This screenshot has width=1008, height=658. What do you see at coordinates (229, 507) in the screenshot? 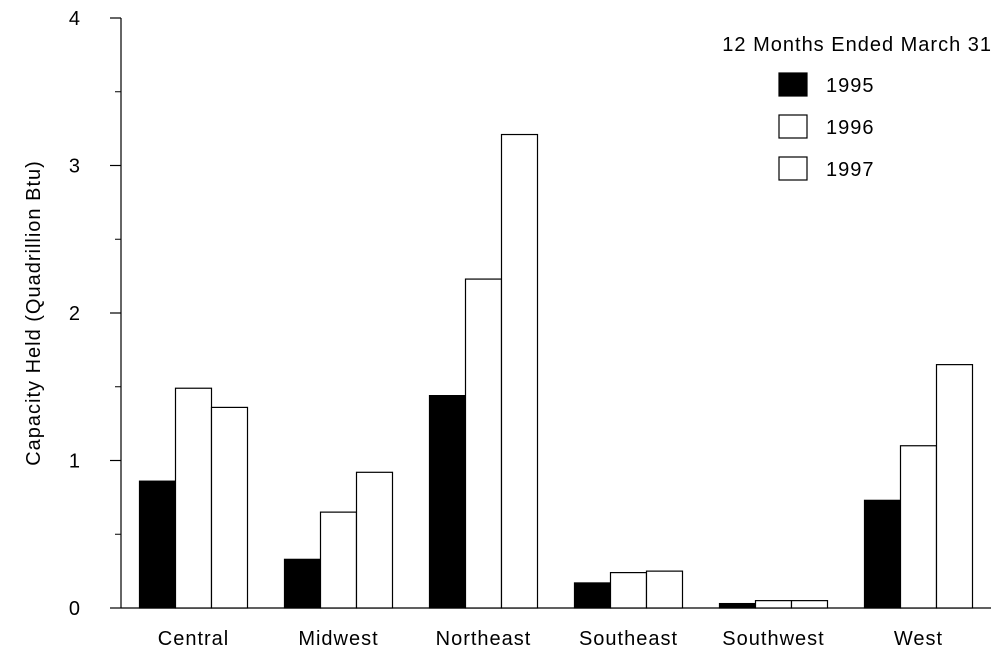
I see `bar-1997-central` at bounding box center [229, 507].